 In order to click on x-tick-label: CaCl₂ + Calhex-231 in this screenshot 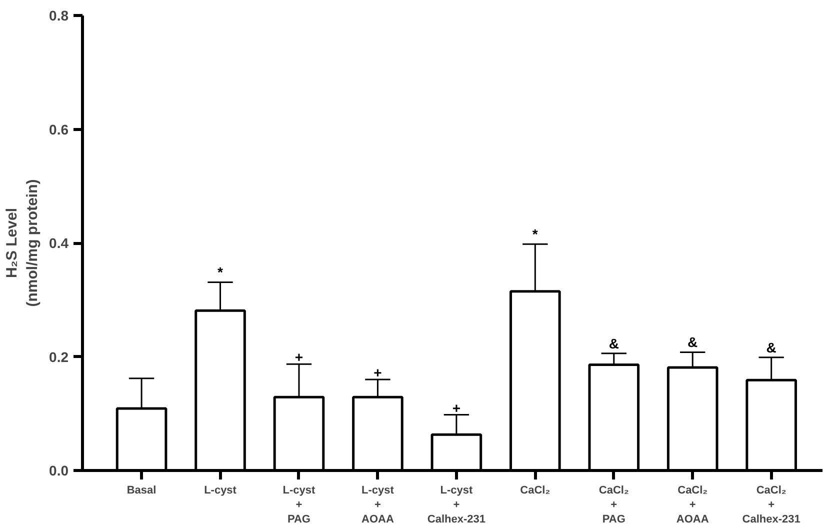, I will do `click(771, 505)`.